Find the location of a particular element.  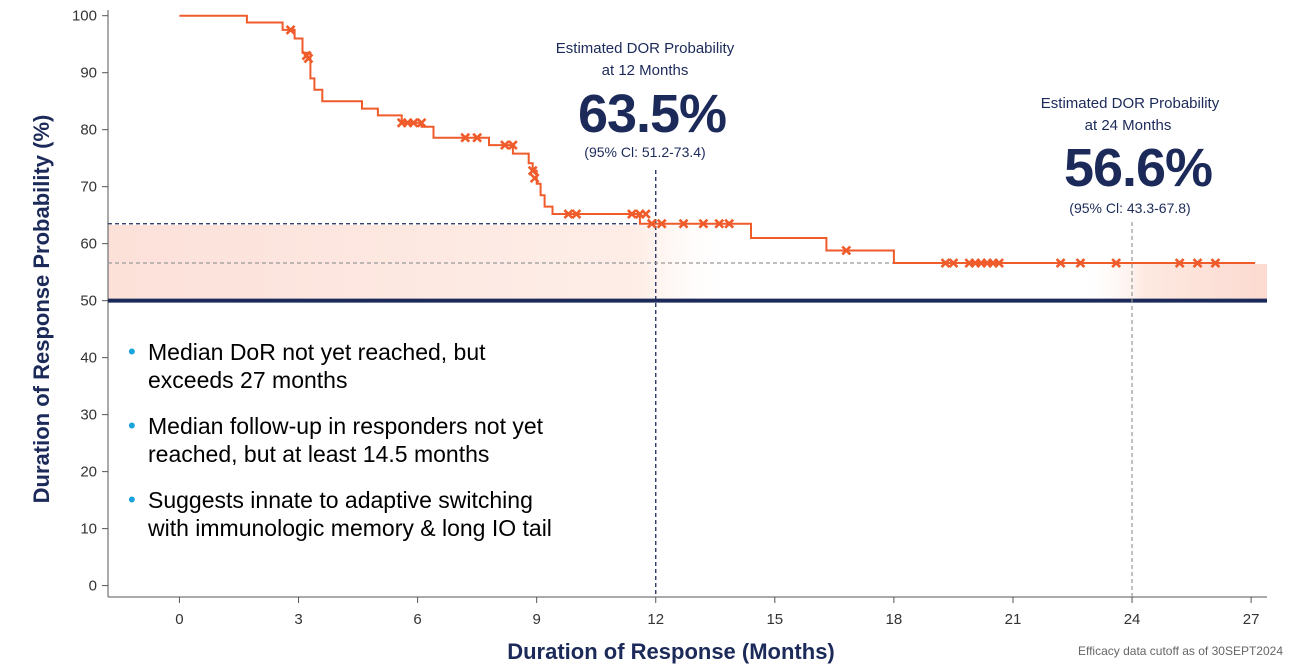

x-tick-label: 24 is located at coordinates (1132, 619).